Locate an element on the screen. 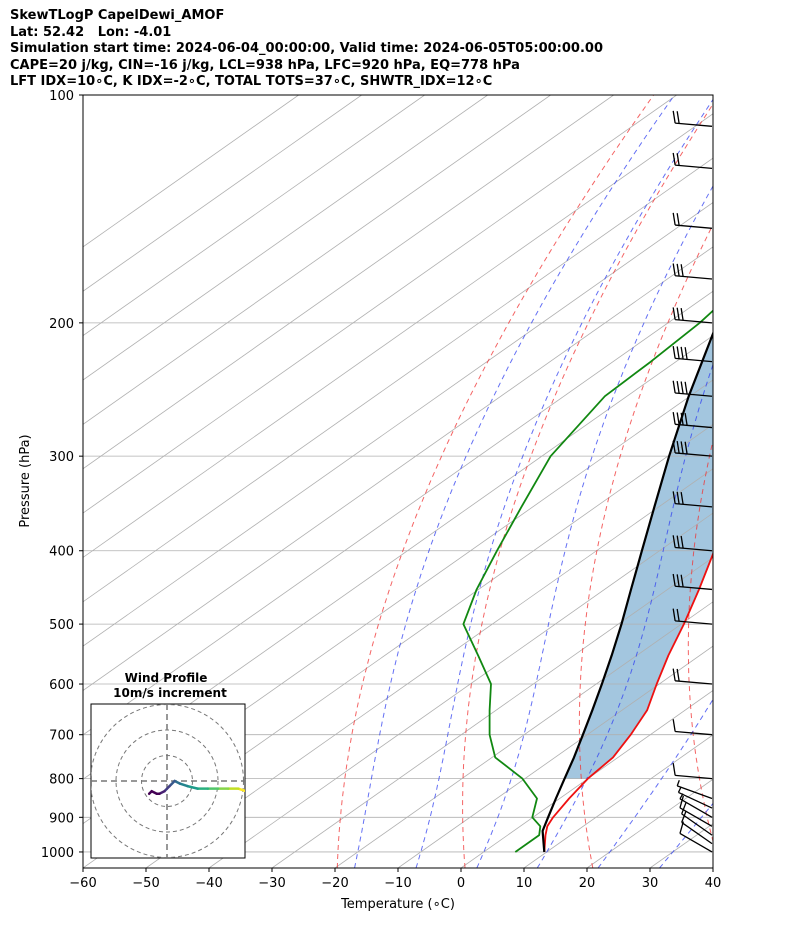 The image size is (794, 937). cape-shading is located at coordinates (638, 556).